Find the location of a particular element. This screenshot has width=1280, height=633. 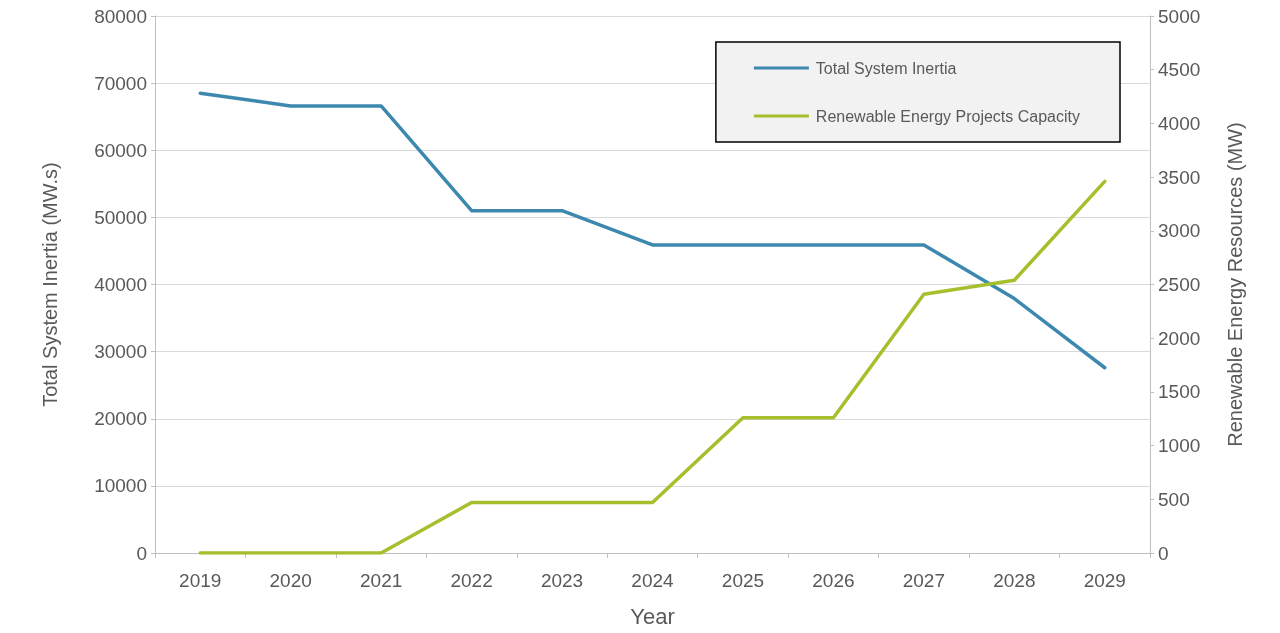

y2-tick-label: 4000 is located at coordinates (1179, 123).